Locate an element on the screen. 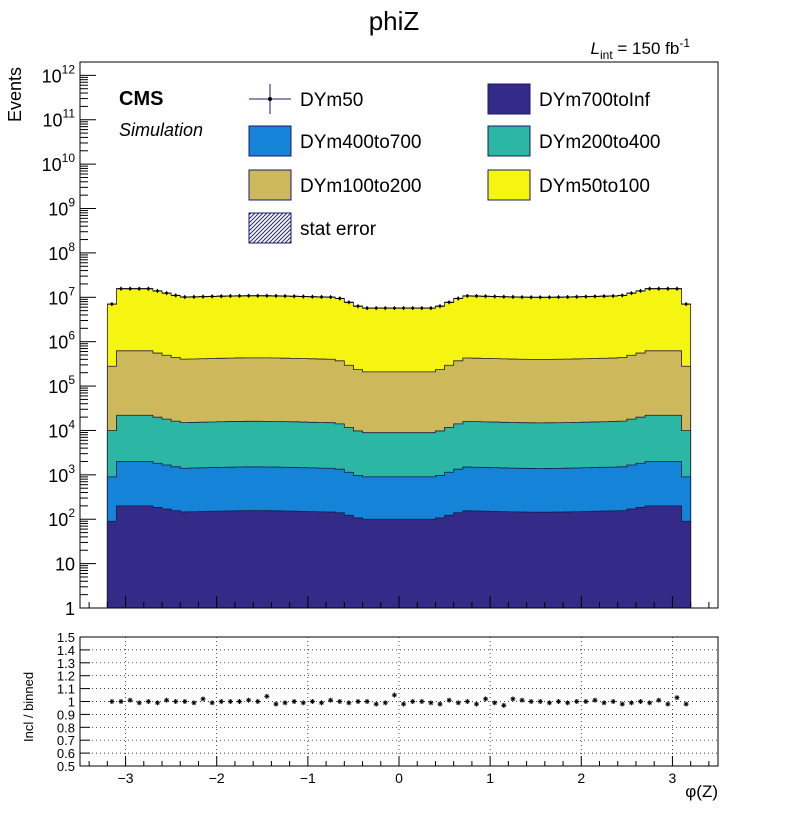 This screenshot has height=834, width=798. legend-item-dym50to100: DYm50to100 is located at coordinates (568, 185).